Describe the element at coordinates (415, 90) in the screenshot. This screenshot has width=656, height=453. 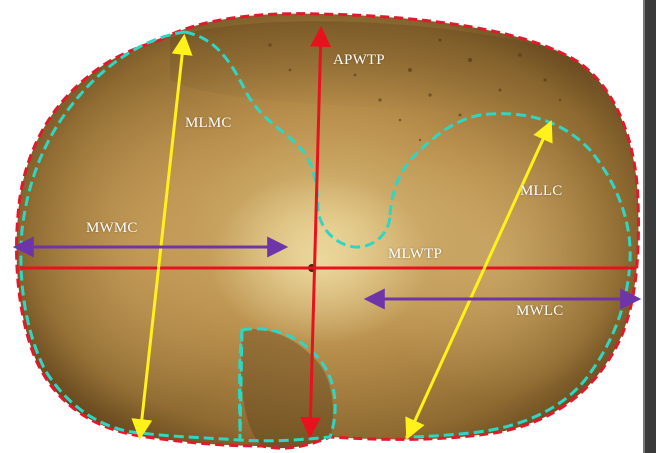
I see `bone-texture-pits` at that location.